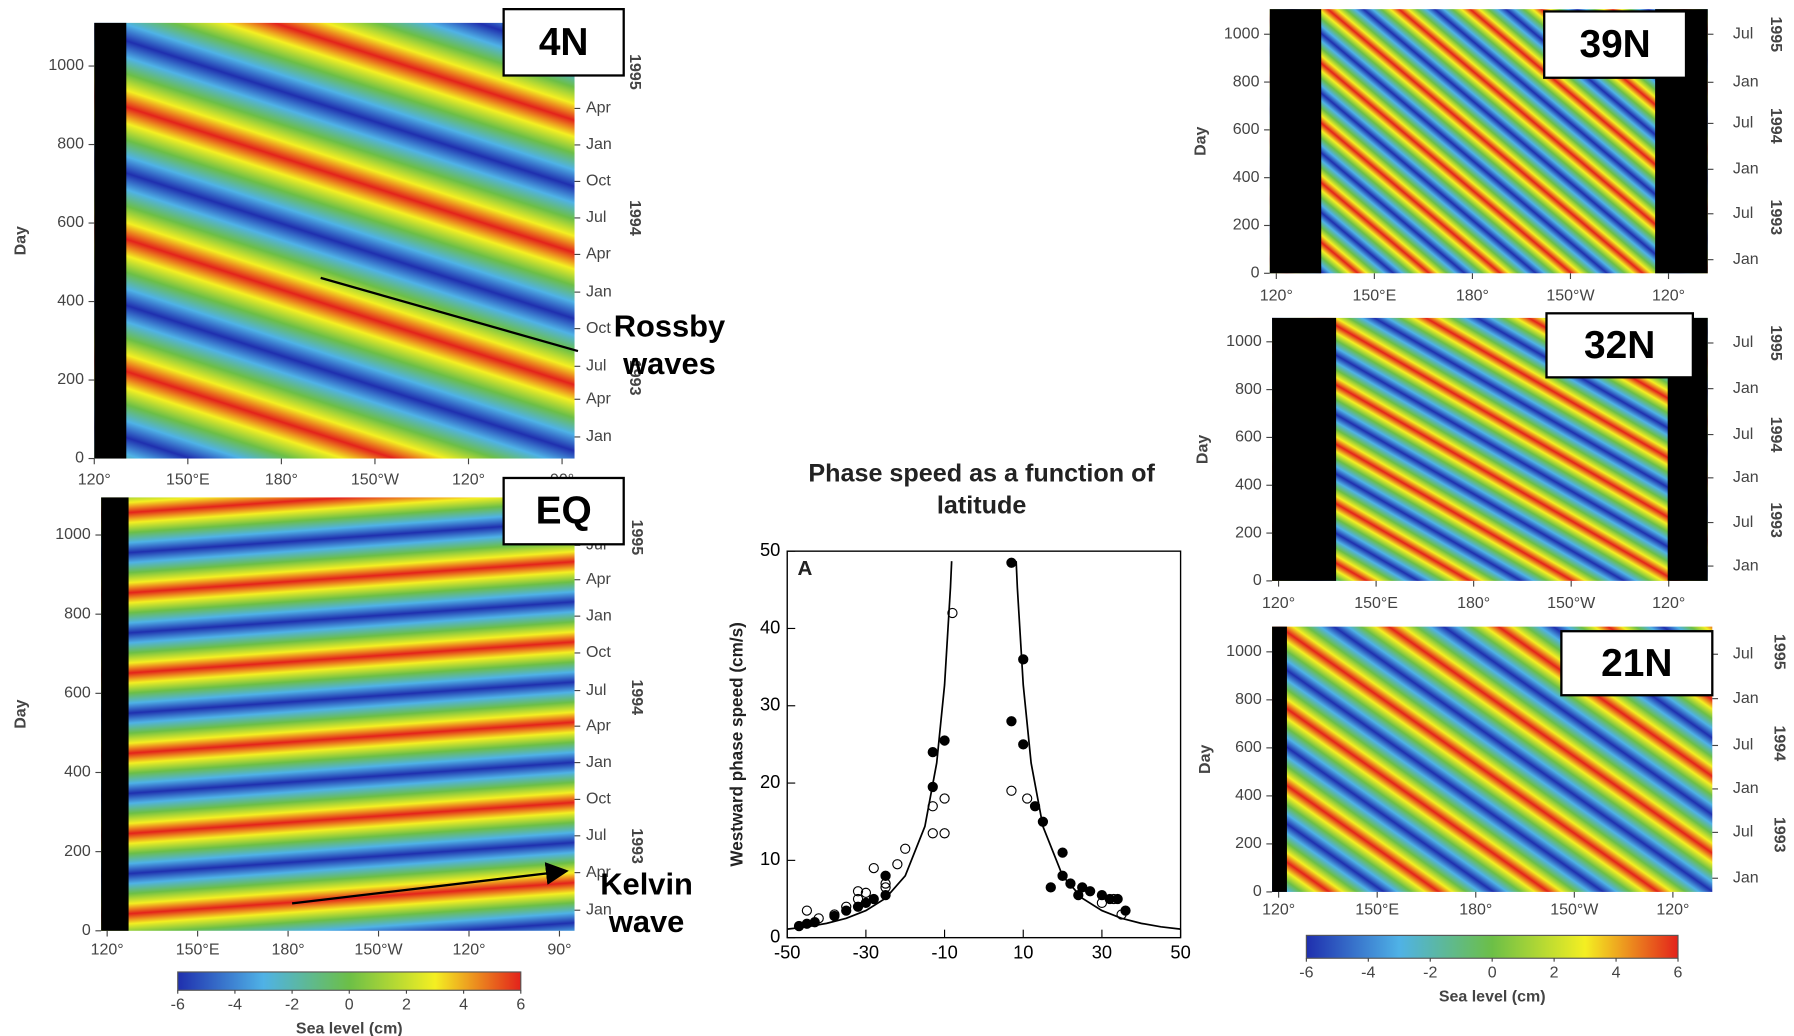 Image resolution: width=1794 pixels, height=1036 pixels. I want to click on y-tick-label: 10, so click(770, 858).